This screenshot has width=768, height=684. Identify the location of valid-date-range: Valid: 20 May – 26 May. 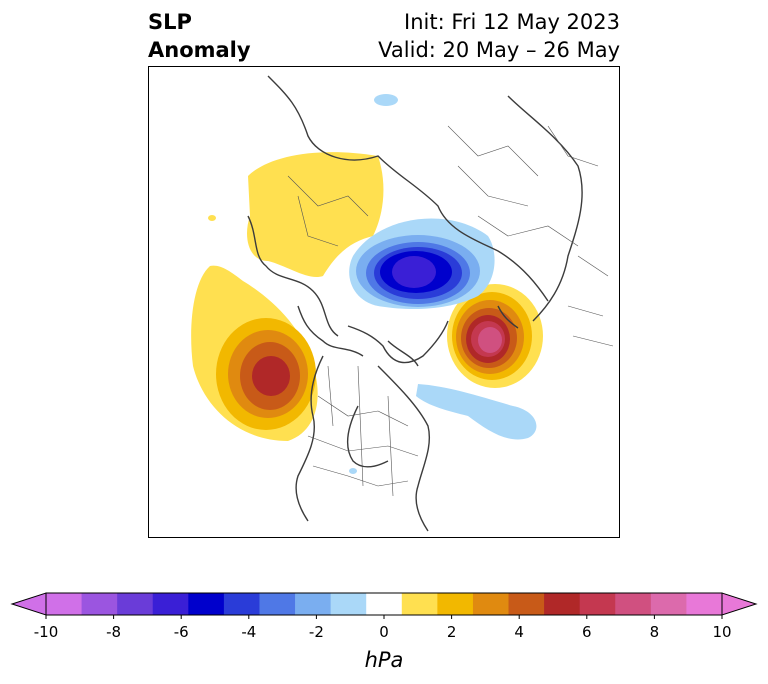
(499, 50).